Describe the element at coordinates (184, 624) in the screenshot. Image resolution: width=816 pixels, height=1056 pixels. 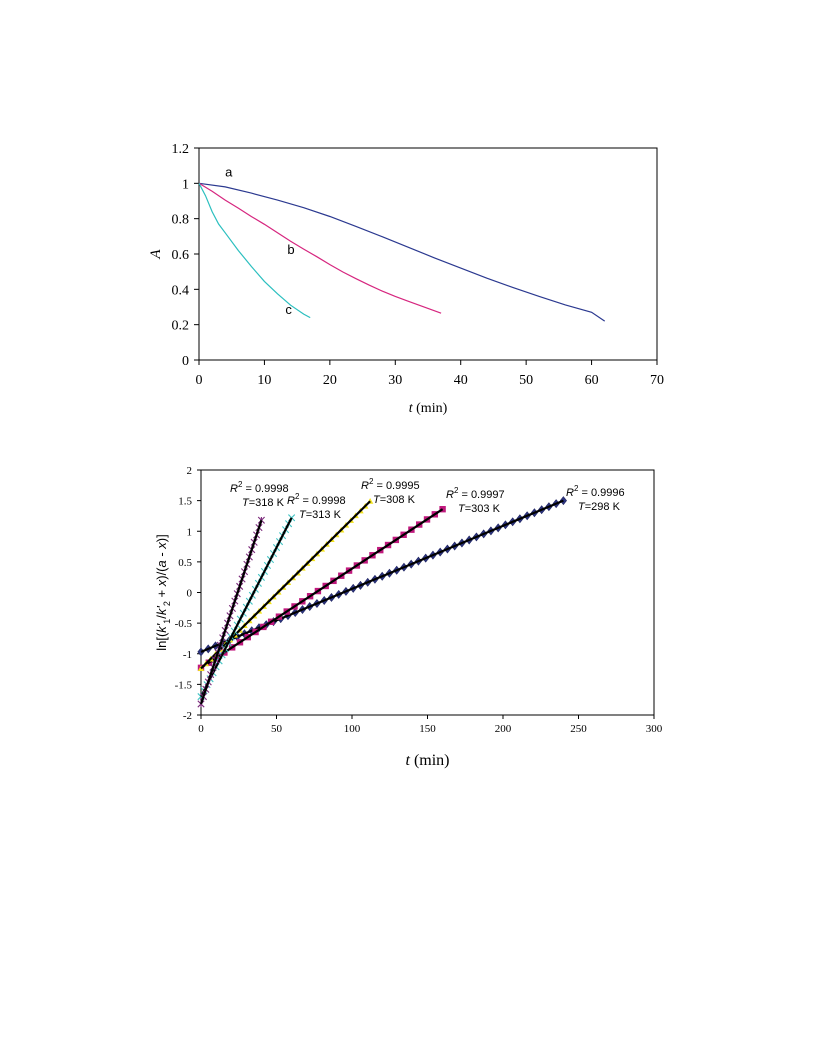
I see `y-tick-label: -0.5` at that location.